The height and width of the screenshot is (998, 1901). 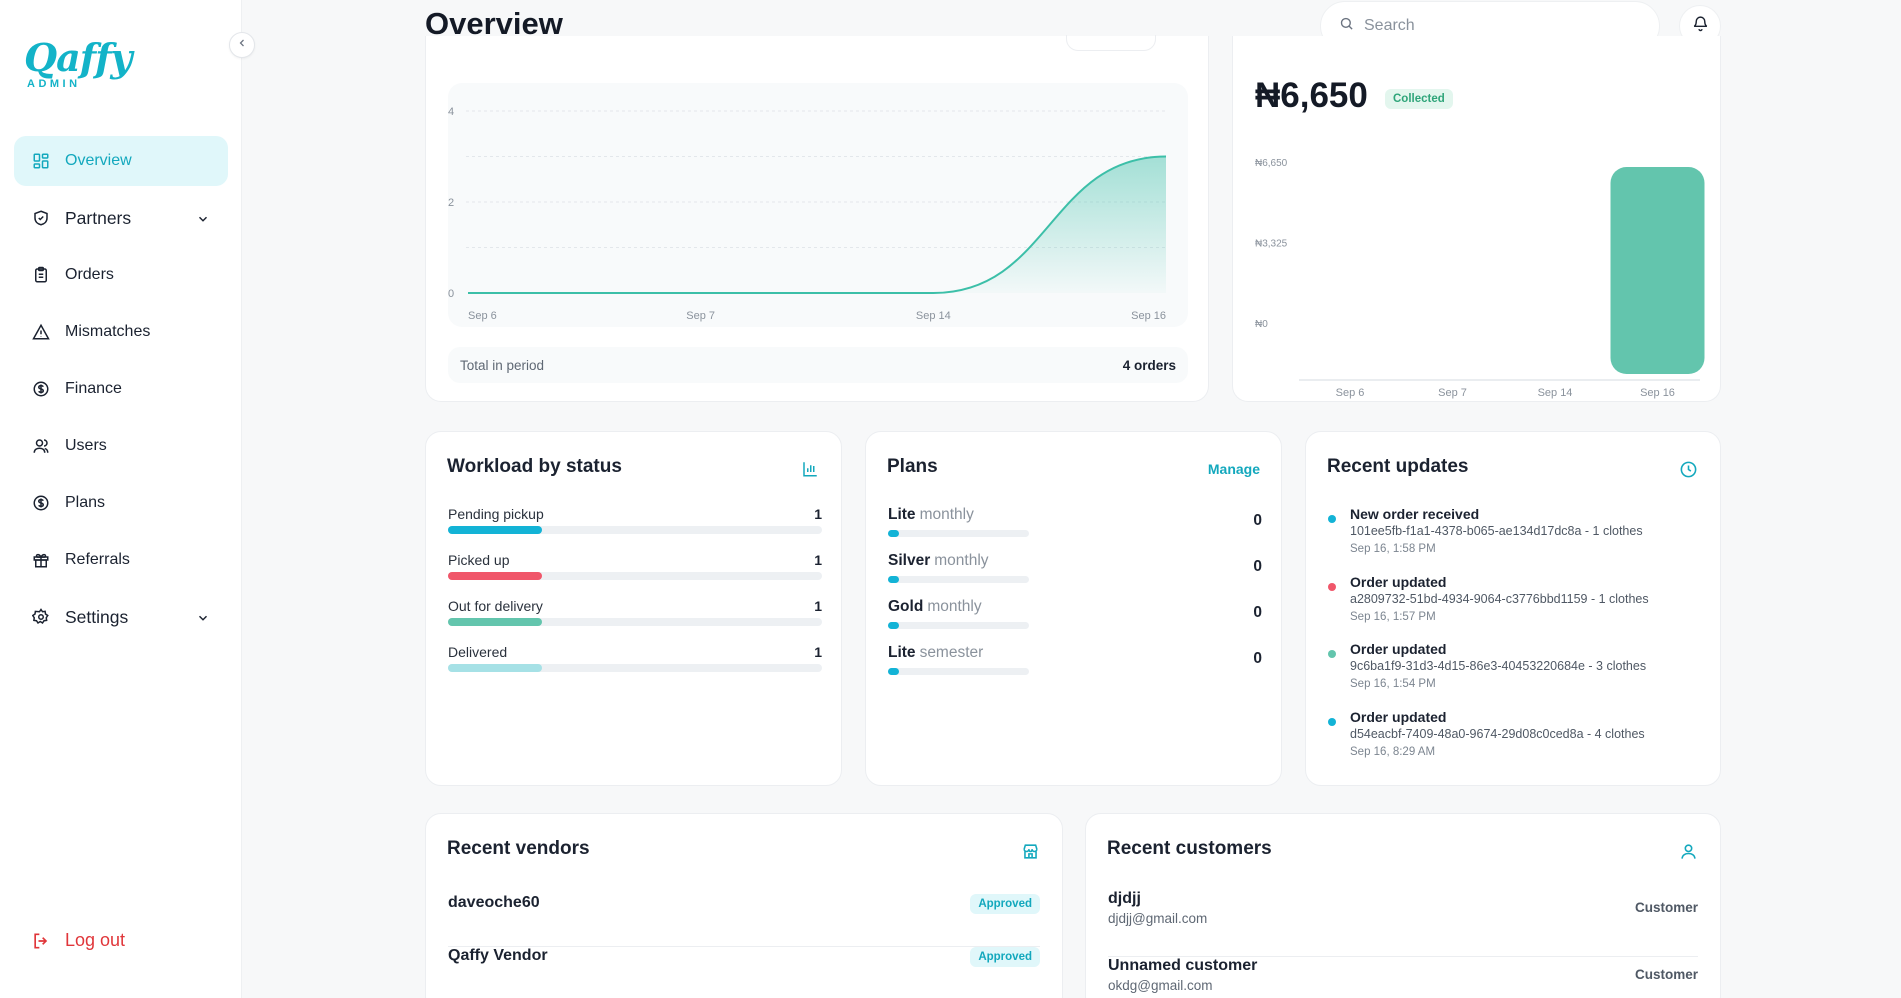 What do you see at coordinates (98, 160) in the screenshot?
I see `sidebar-item-label: Overview` at bounding box center [98, 160].